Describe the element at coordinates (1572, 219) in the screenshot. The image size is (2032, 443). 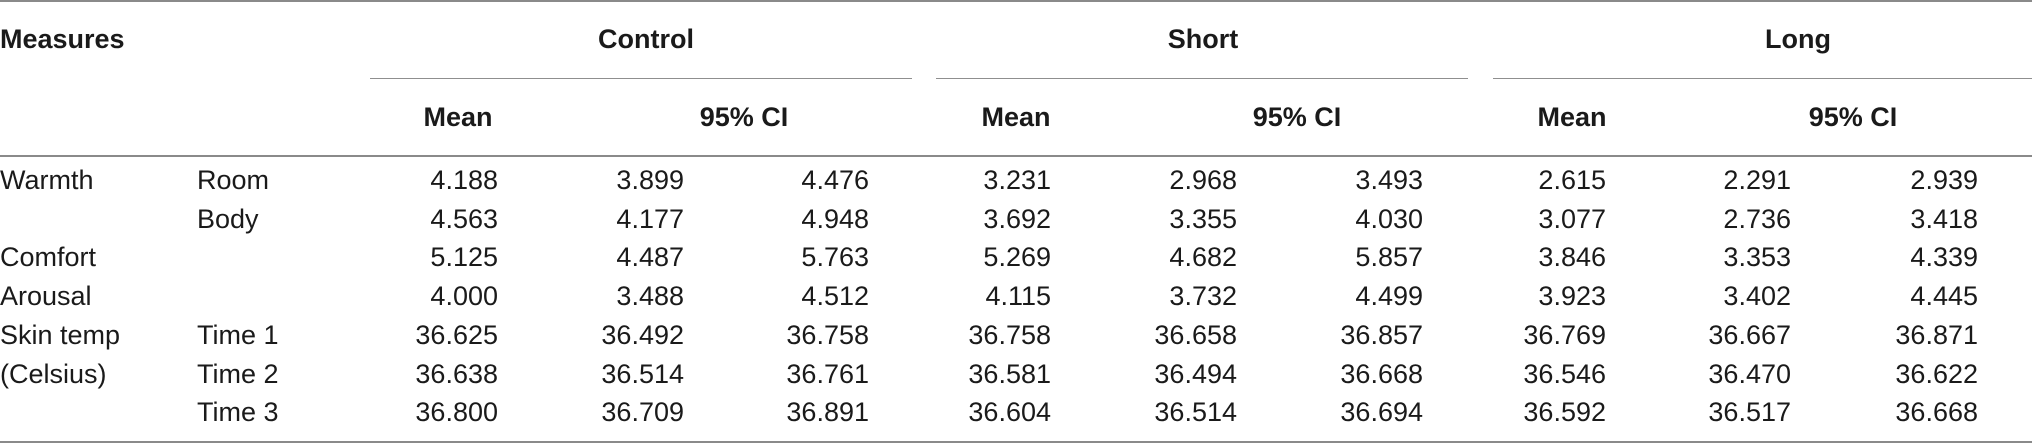
I see `table-cell: 3.077` at that location.